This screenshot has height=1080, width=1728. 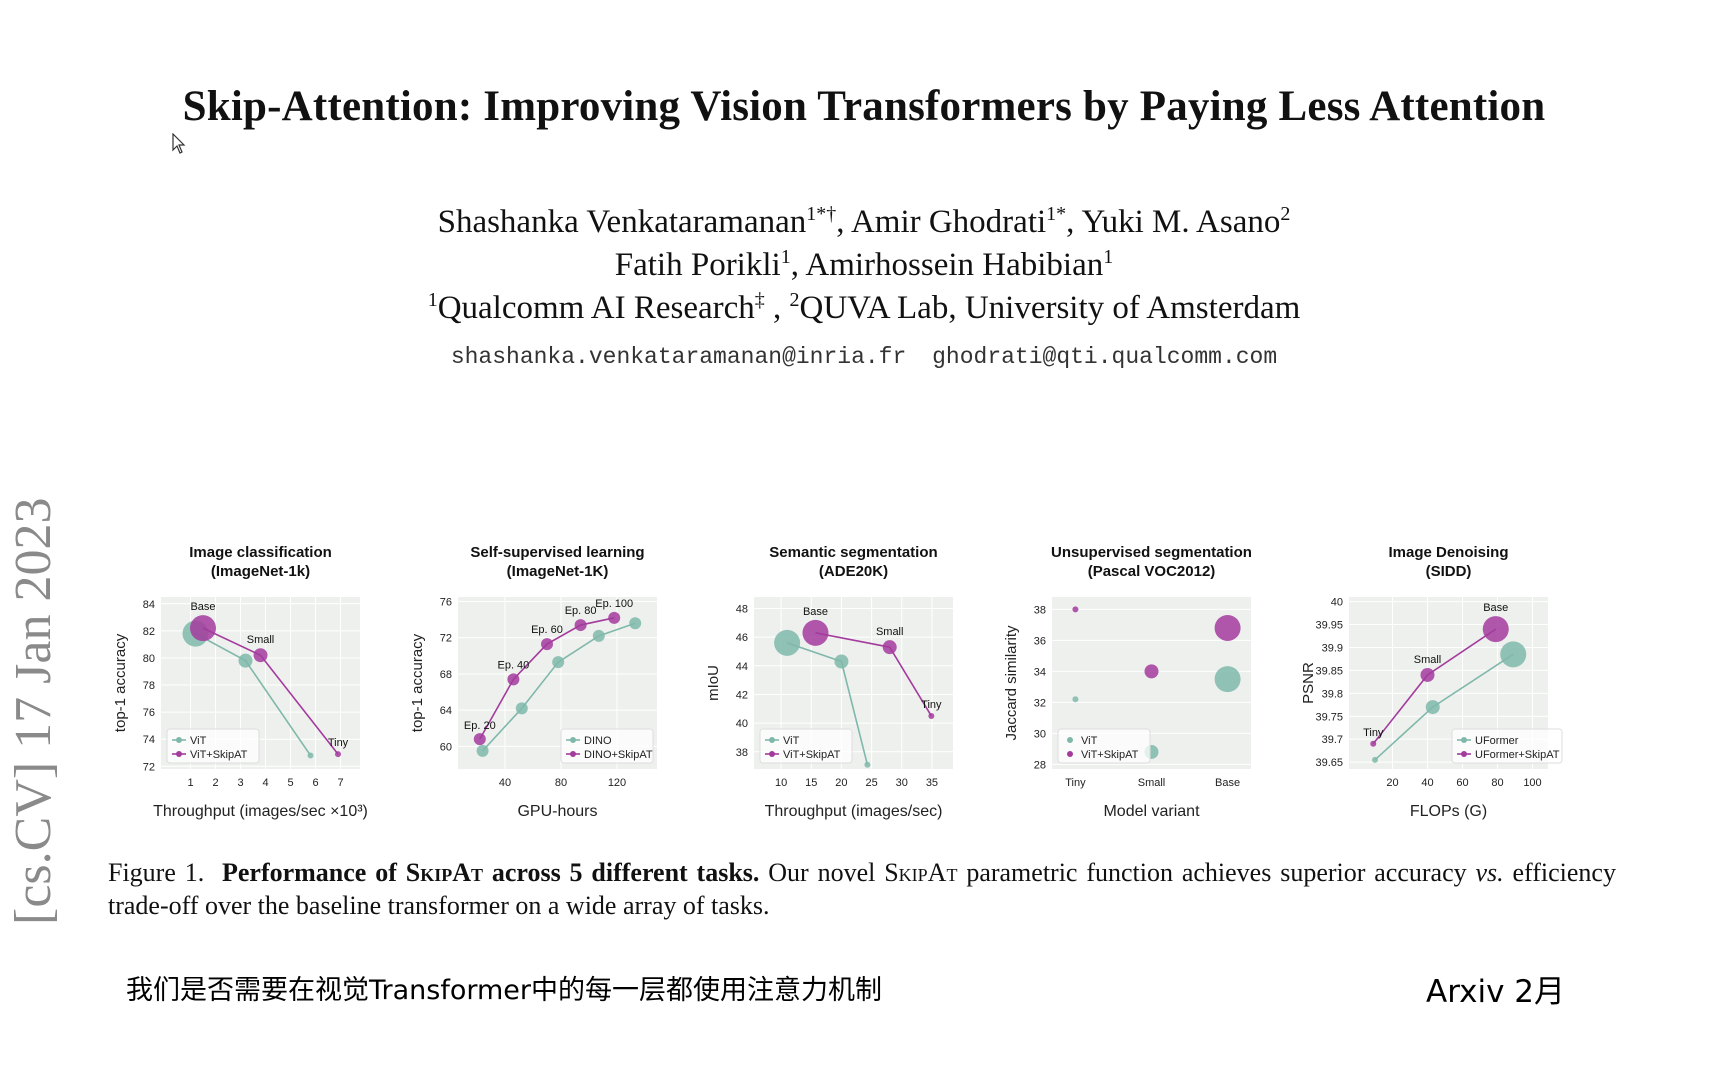 What do you see at coordinates (313, 872) in the screenshot?
I see `caption-bold-a: Performance of` at bounding box center [313, 872].